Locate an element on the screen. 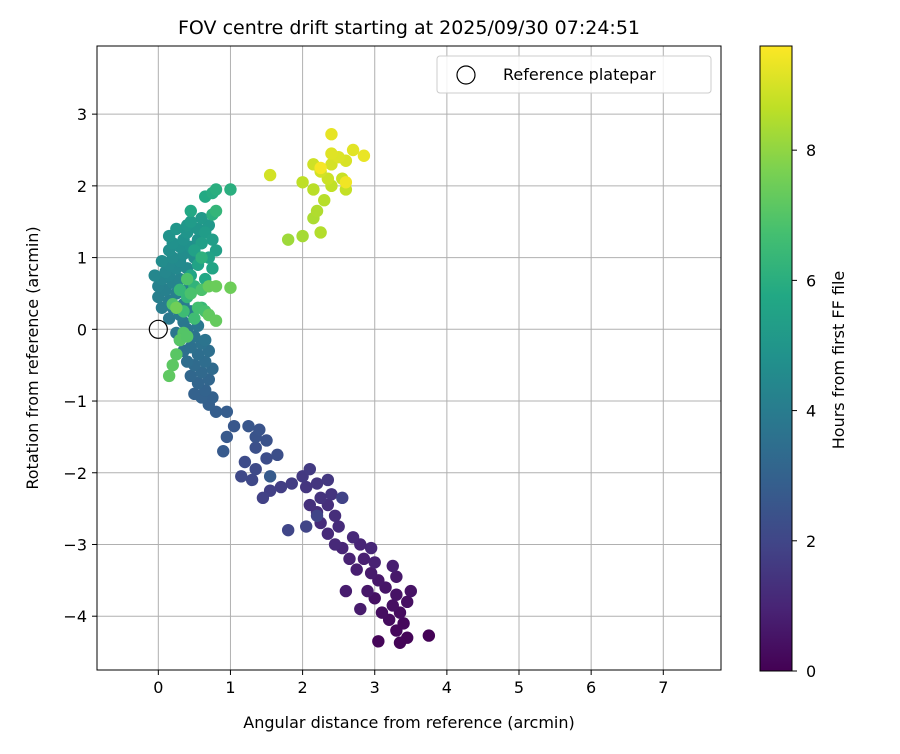 The width and height of the screenshot is (900, 754). x-tick-label: 1 is located at coordinates (230, 687).